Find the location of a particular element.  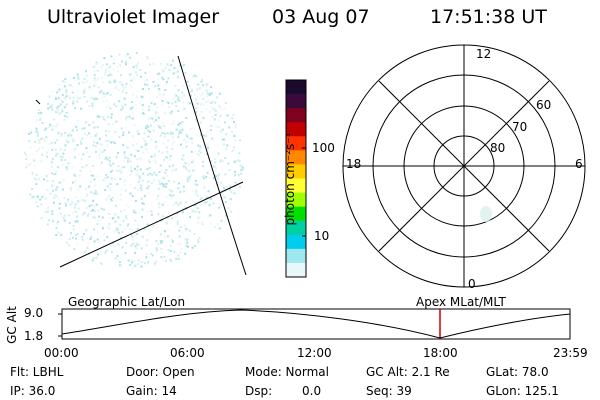

colorbar is located at coordinates (296, 179).